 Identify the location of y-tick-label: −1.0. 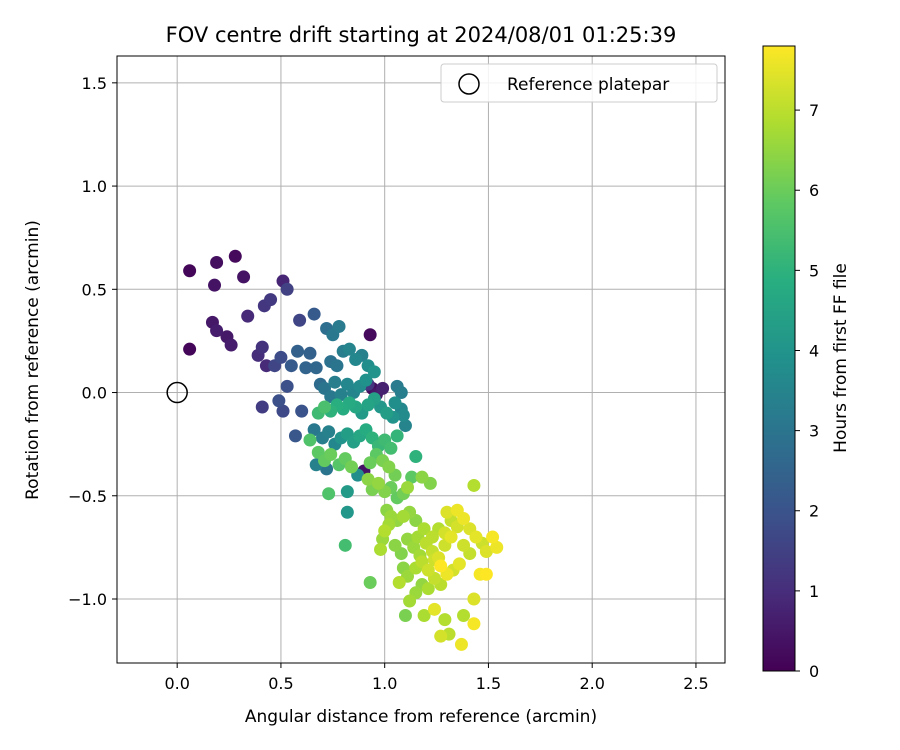
(87, 599).